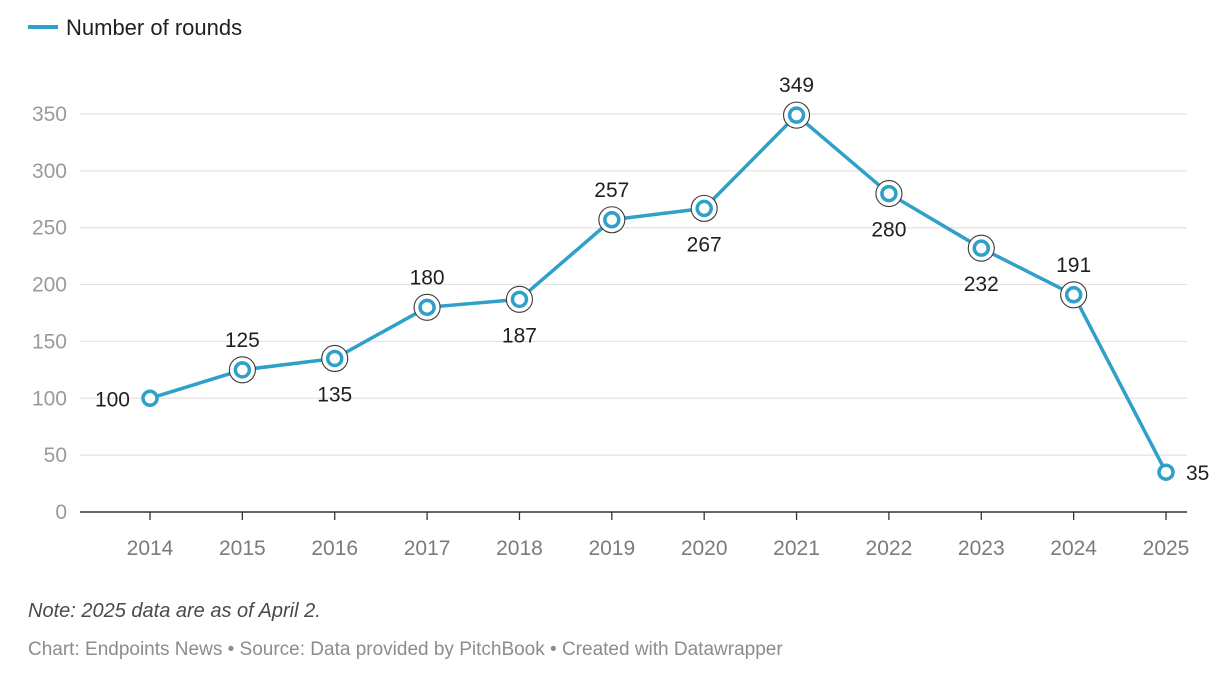 The width and height of the screenshot is (1226, 677). Describe the element at coordinates (334, 548) in the screenshot. I see `x-tick-label-2016: 2016` at that location.